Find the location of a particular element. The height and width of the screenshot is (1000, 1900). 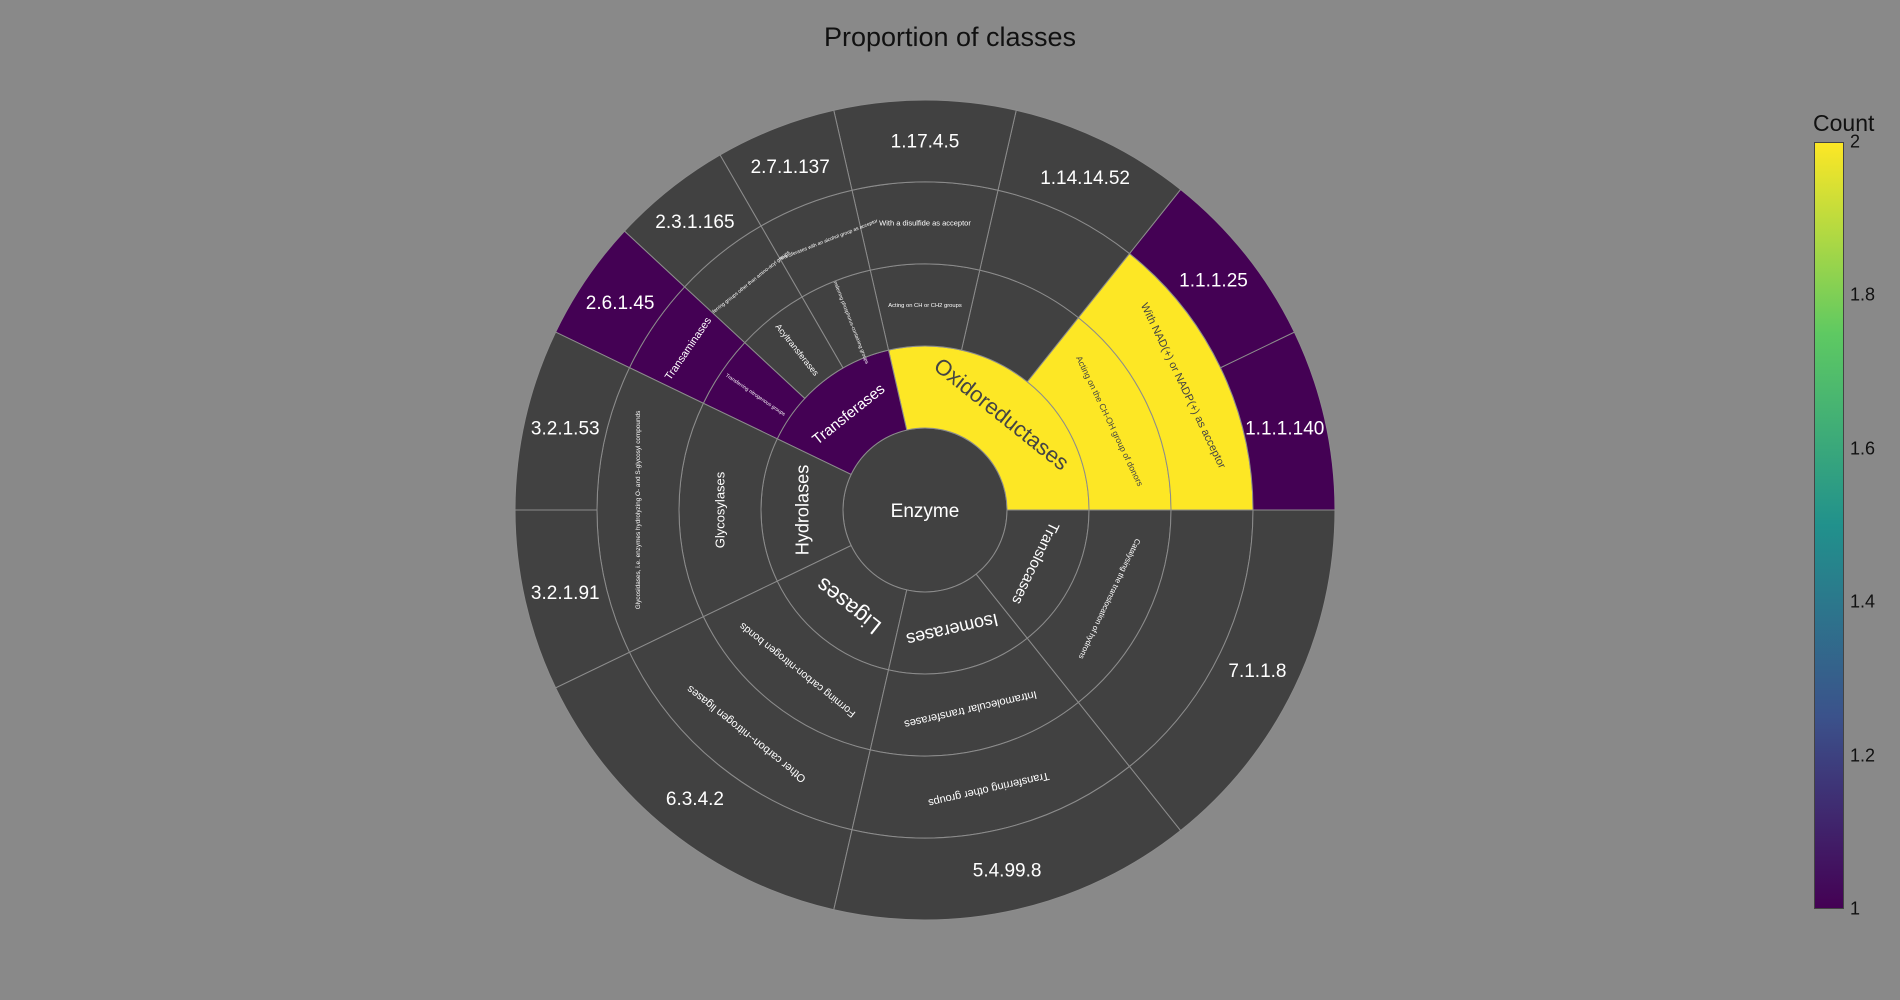

sunburst-sector-e11 is located at coordinates (1007, 843).